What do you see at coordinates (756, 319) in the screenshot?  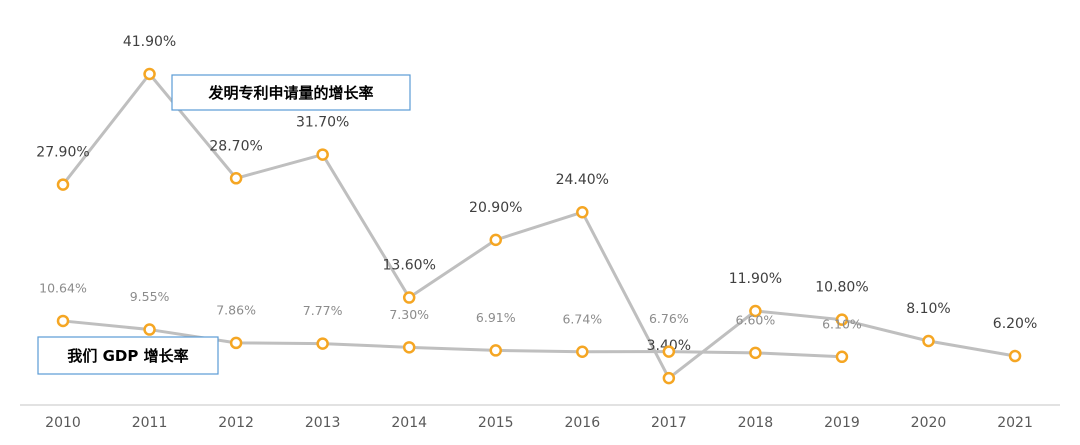 I see `data-label: 6.60%` at bounding box center [756, 319].